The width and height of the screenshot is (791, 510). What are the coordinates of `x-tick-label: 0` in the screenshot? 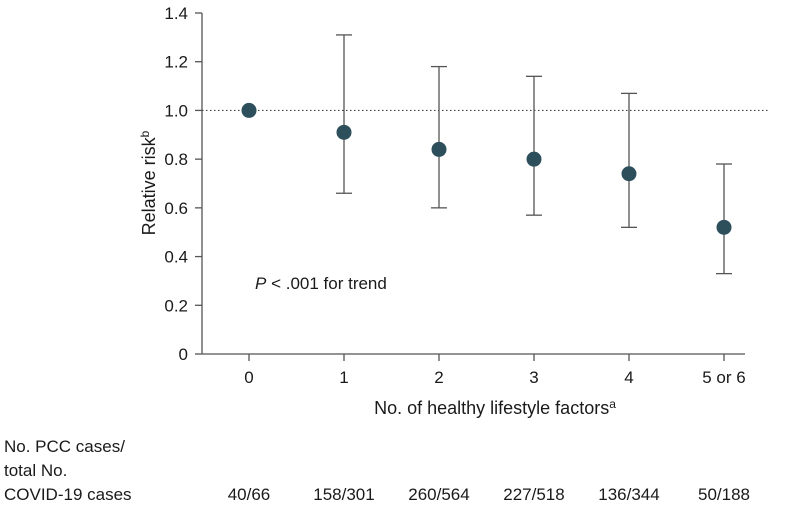 It's located at (248, 377).